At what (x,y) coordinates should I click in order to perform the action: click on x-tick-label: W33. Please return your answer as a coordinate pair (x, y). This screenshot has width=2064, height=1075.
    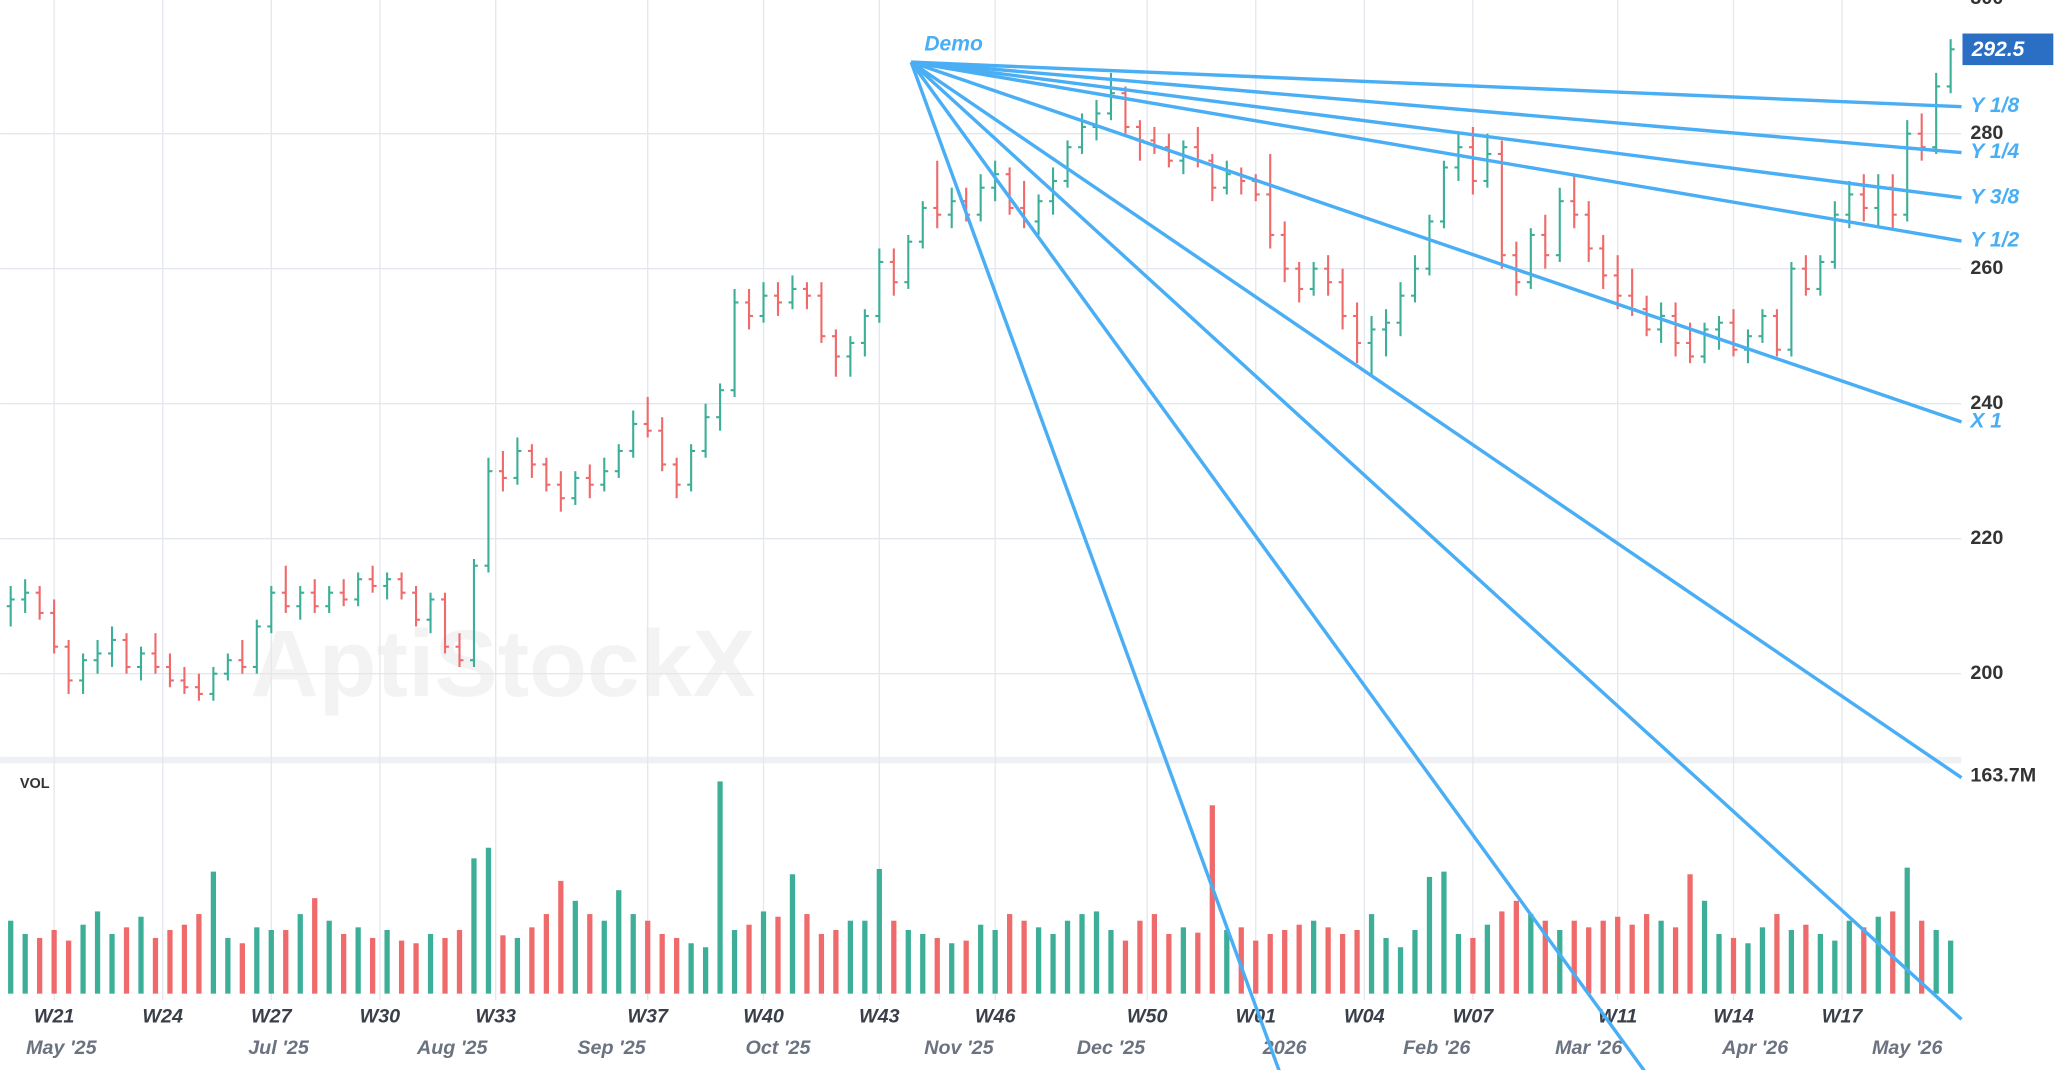
    Looking at the image, I should click on (495, 1017).